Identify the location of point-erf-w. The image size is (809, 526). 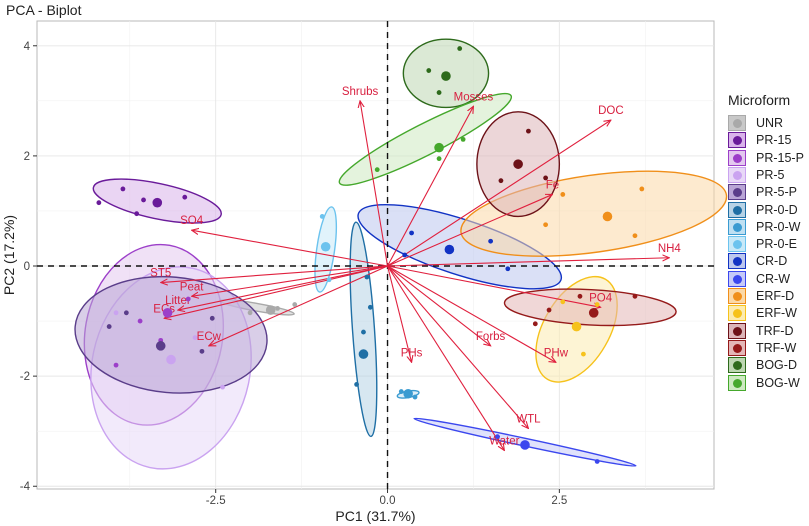
(563, 302).